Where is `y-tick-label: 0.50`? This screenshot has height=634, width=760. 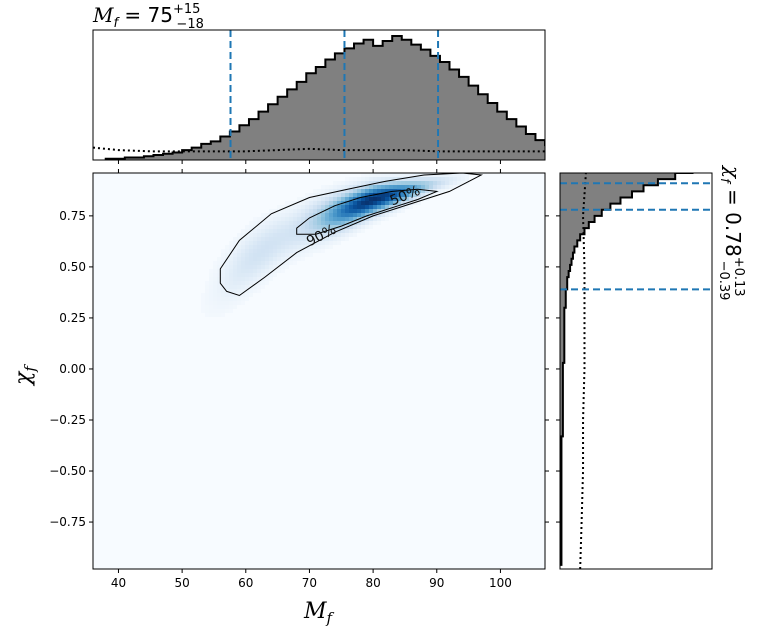
y-tick-label: 0.50 is located at coordinates (72, 267).